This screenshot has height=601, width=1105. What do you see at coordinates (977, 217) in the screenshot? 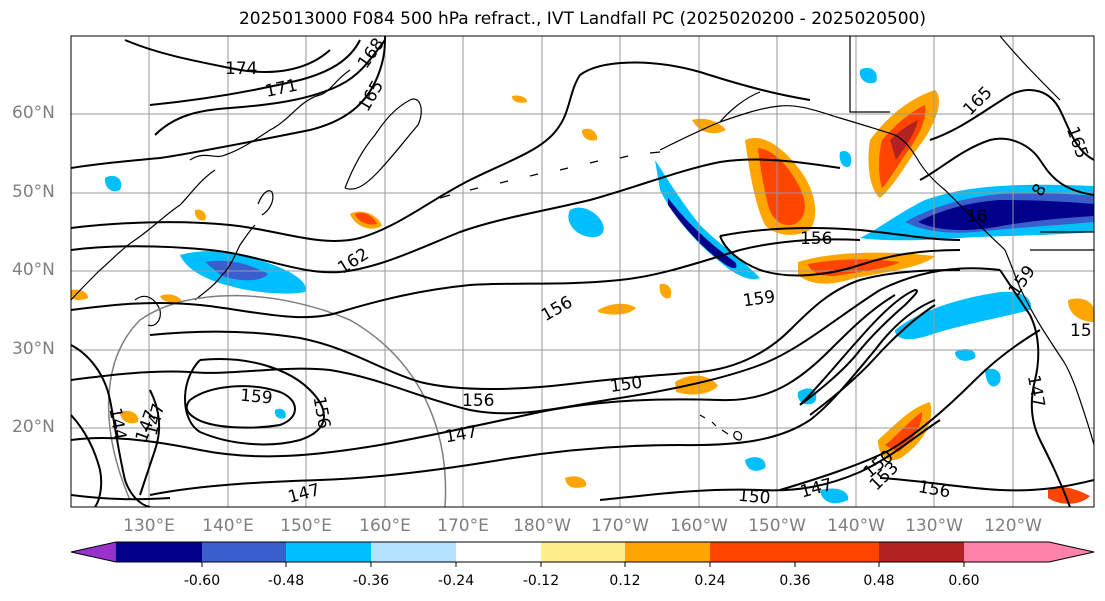
I see `contour-label: 16` at bounding box center [977, 217].